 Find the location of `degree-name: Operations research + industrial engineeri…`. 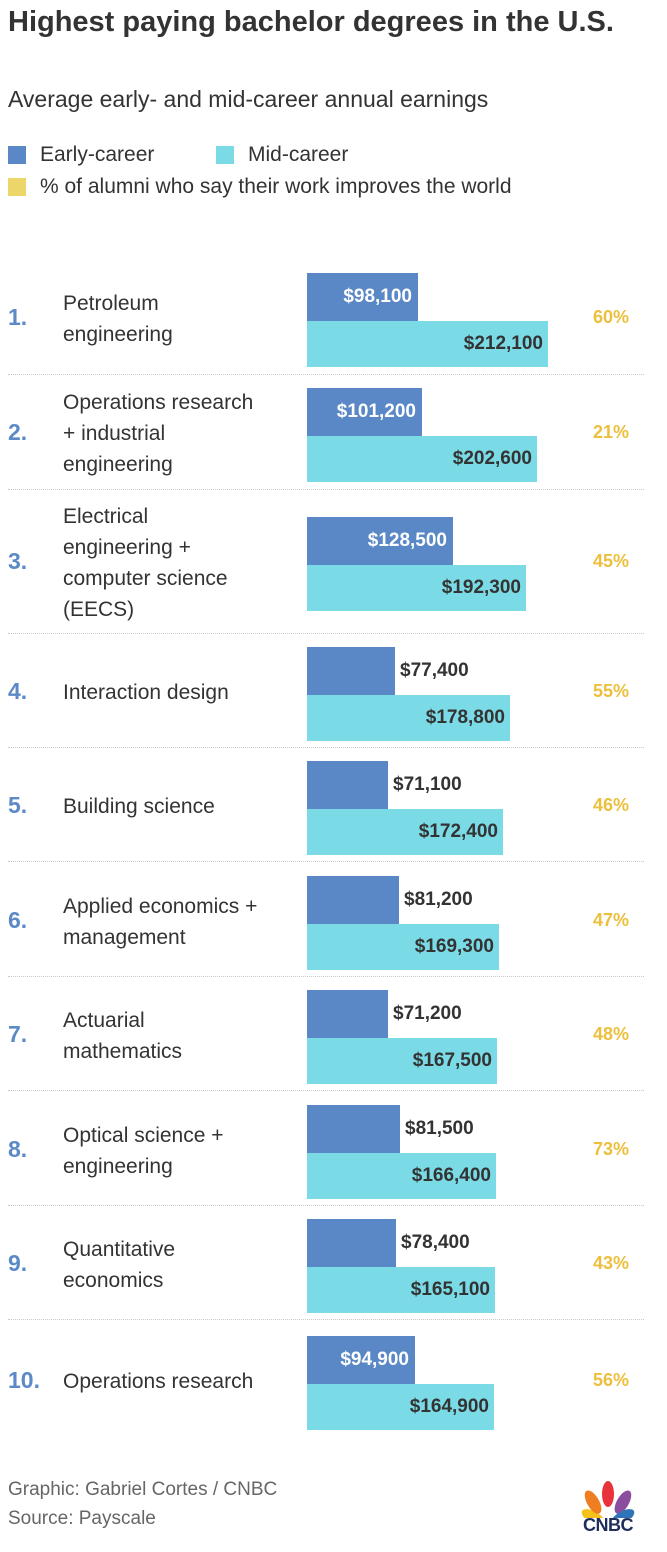

degree-name: Operations research + industrial engineeri… is located at coordinates (183, 433).